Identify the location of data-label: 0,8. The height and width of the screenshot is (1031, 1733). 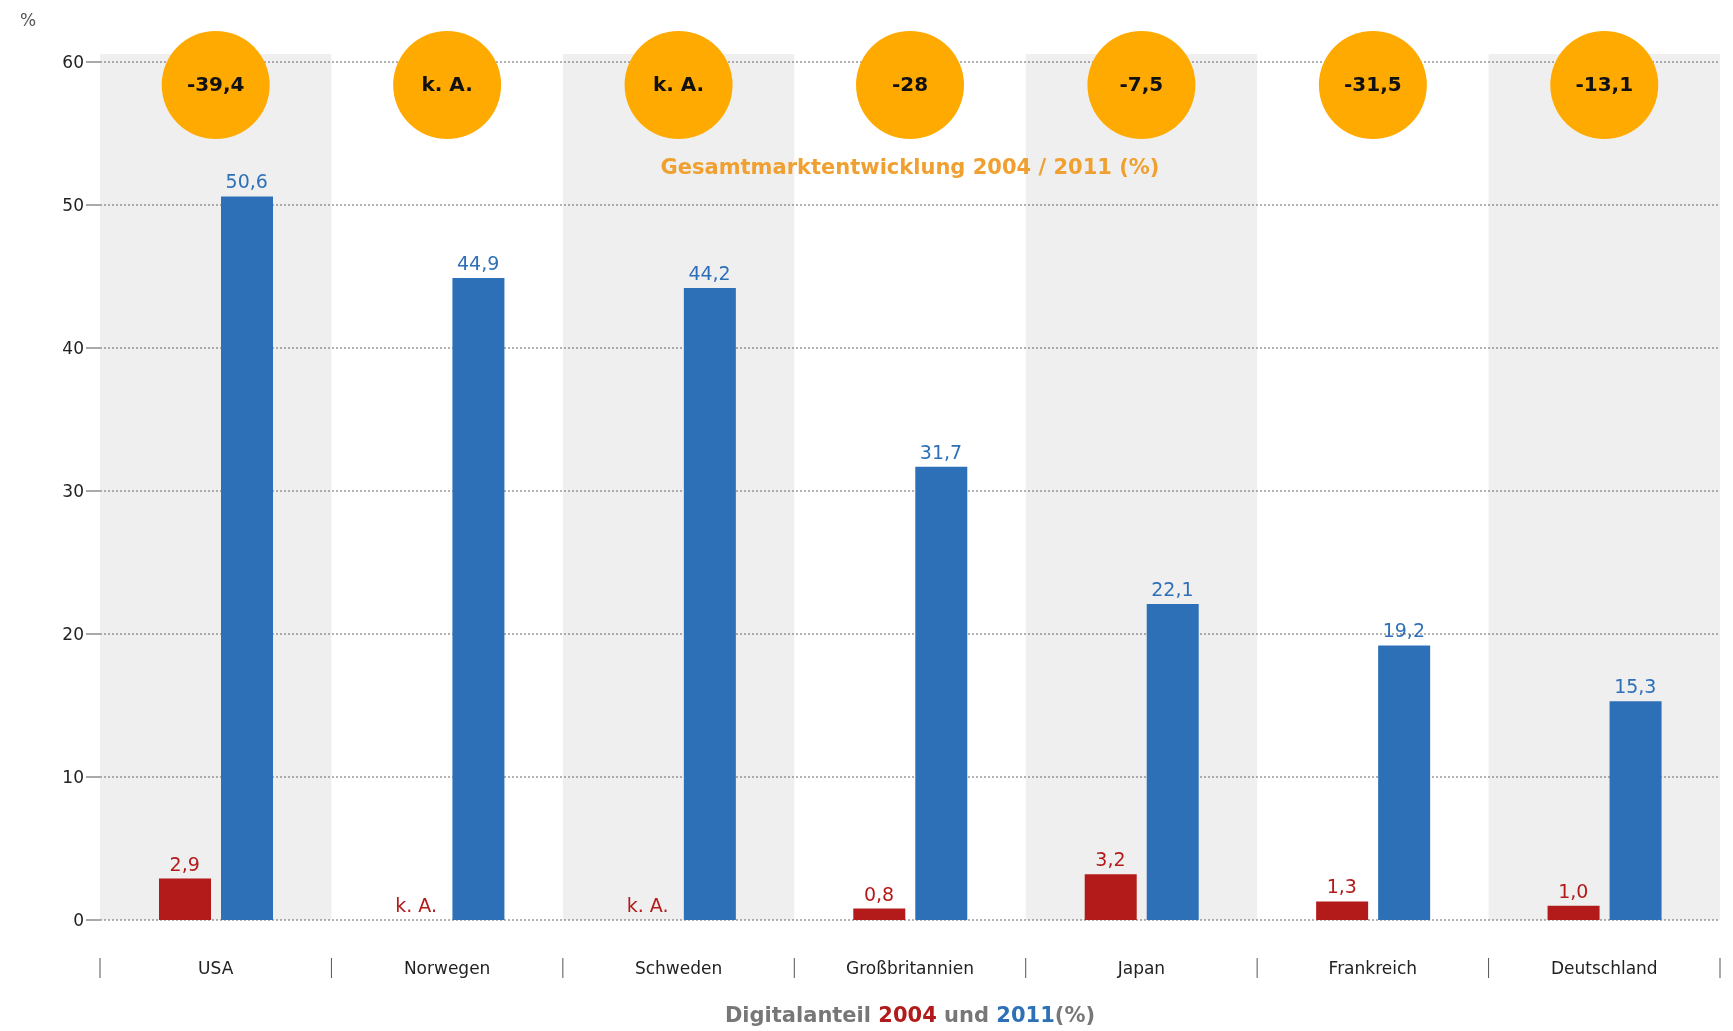
(879, 893).